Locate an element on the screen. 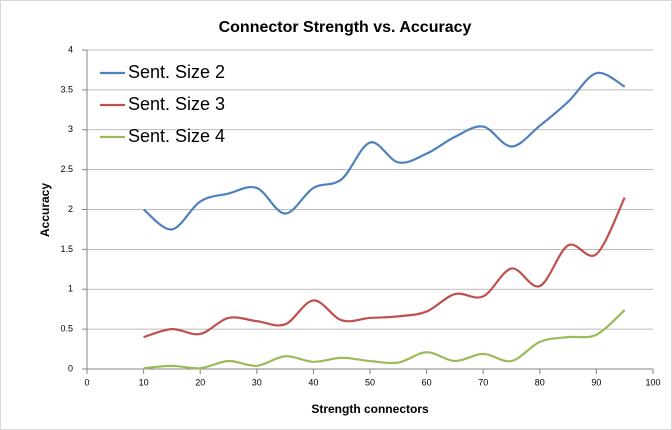  y-tick-label: 1.5 is located at coordinates (66, 249).